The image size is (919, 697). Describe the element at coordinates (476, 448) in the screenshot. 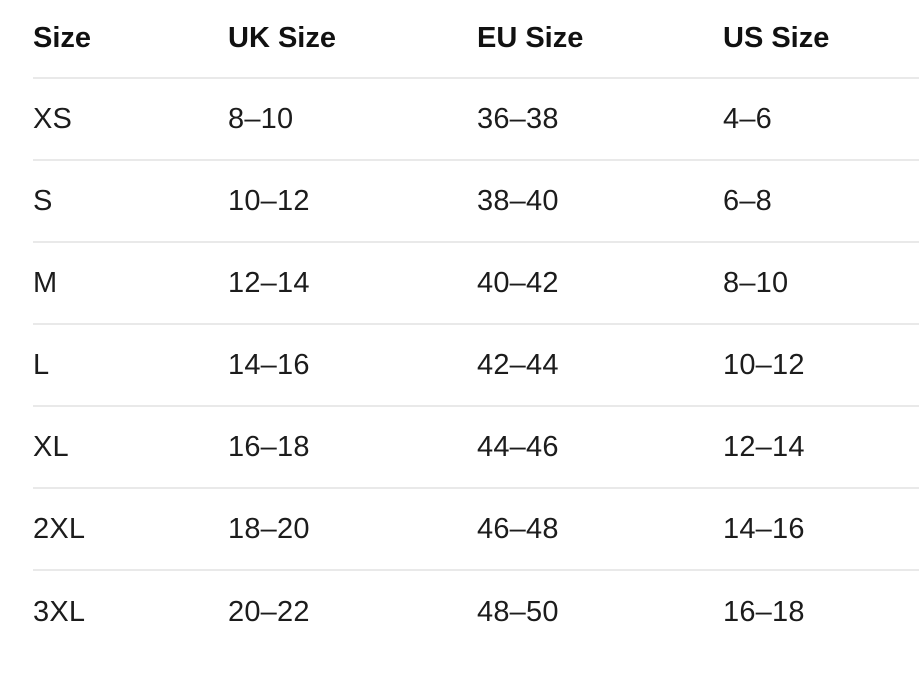

I see `table-row-xl: XL 16–18 44–46 12–14` at that location.